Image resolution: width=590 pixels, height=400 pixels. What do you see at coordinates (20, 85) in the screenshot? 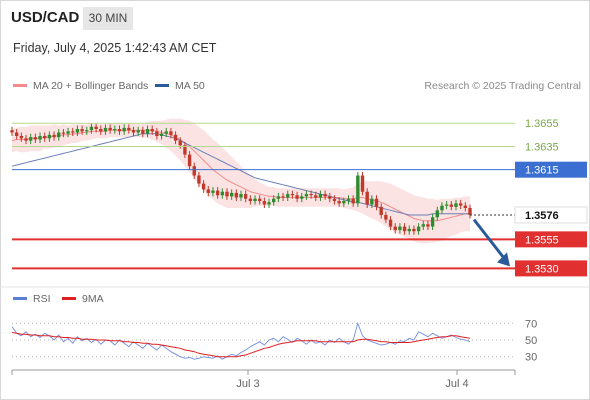
I see `legend-swatch-ma20` at bounding box center [20, 85].